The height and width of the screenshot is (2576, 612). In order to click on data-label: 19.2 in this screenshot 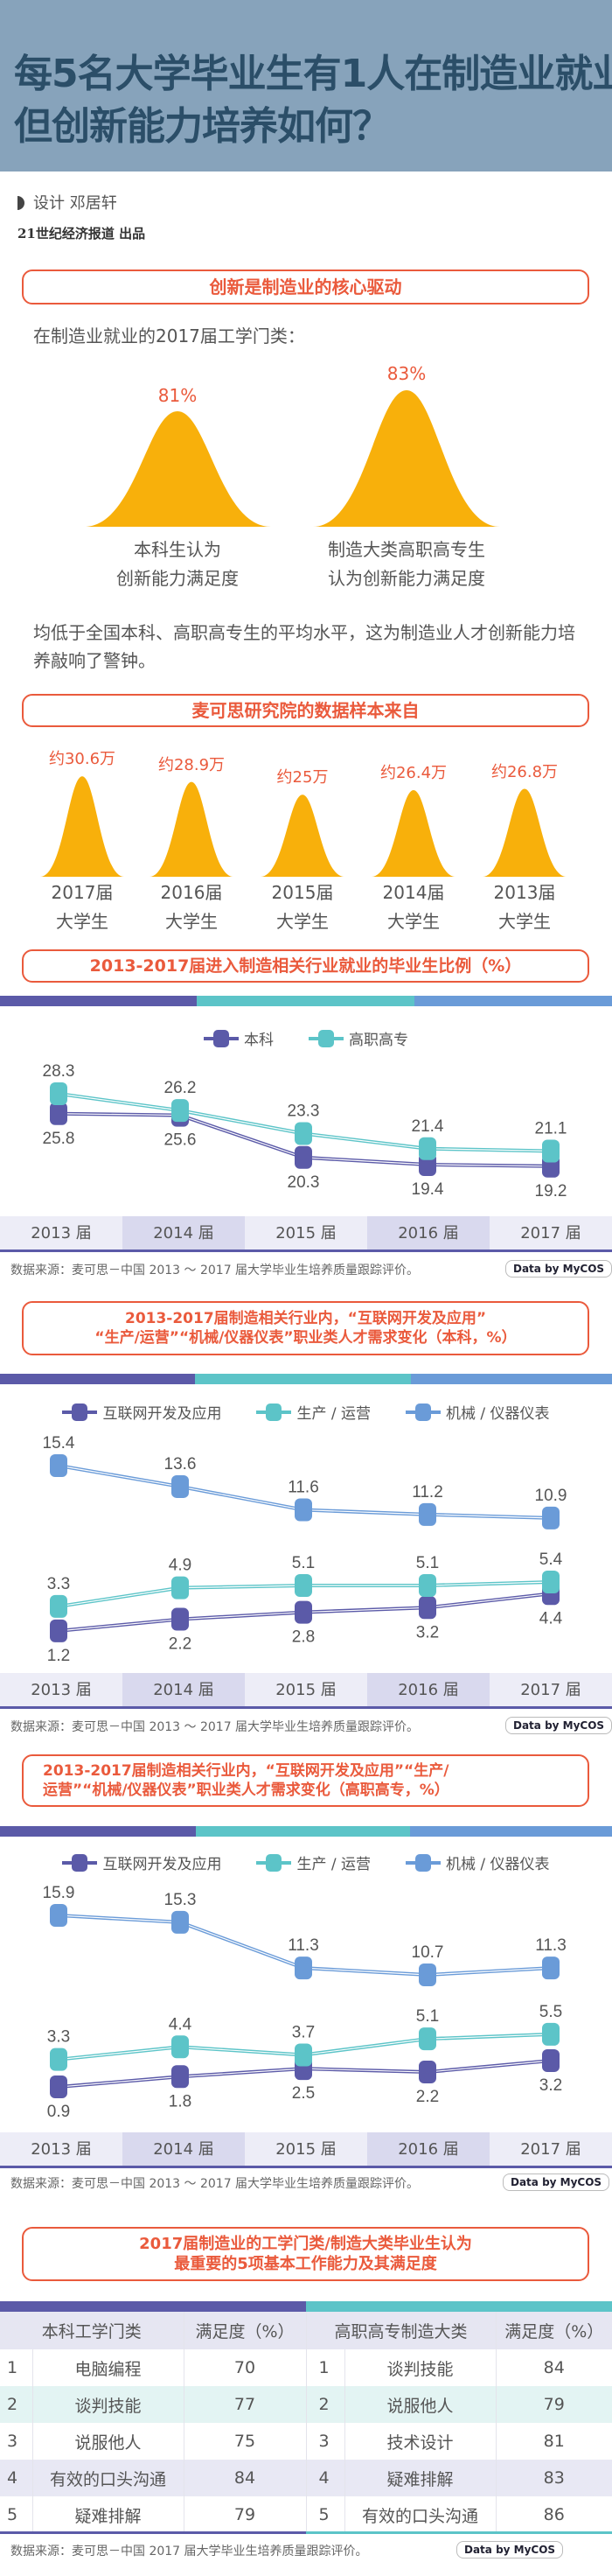, I will do `click(551, 1191)`.